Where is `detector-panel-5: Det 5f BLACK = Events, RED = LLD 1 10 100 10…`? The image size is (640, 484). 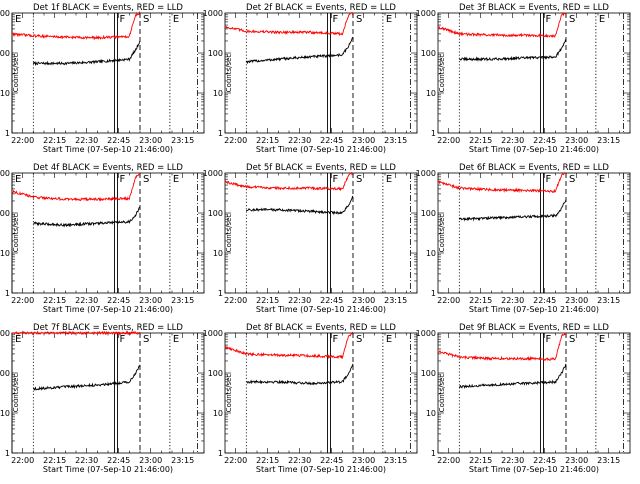 detector-panel-5: Det 5f BLACK = Events, RED = LLD 1 10 100 10… is located at coordinates (310, 238).